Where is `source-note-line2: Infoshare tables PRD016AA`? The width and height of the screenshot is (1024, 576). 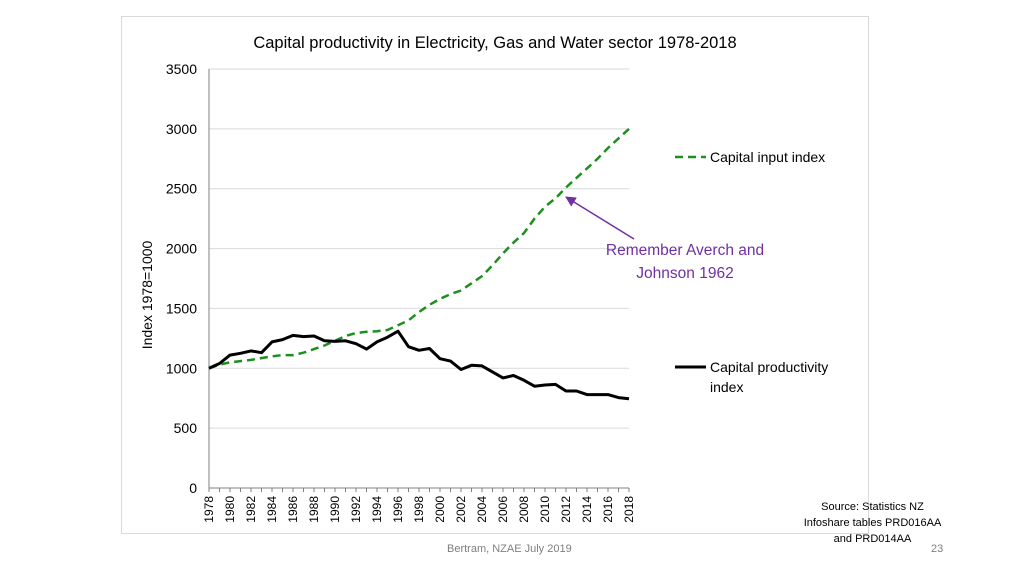
source-note-line2: Infoshare tables PRD016AA is located at coordinates (872, 523).